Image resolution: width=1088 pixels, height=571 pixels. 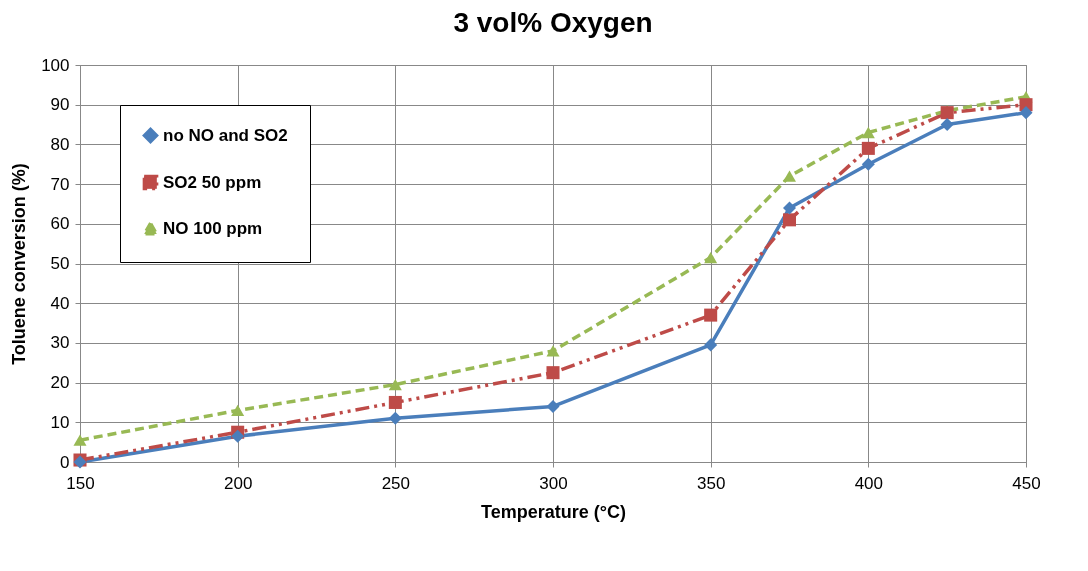 What do you see at coordinates (60, 422) in the screenshot?
I see `y-tick-label: 10` at bounding box center [60, 422].